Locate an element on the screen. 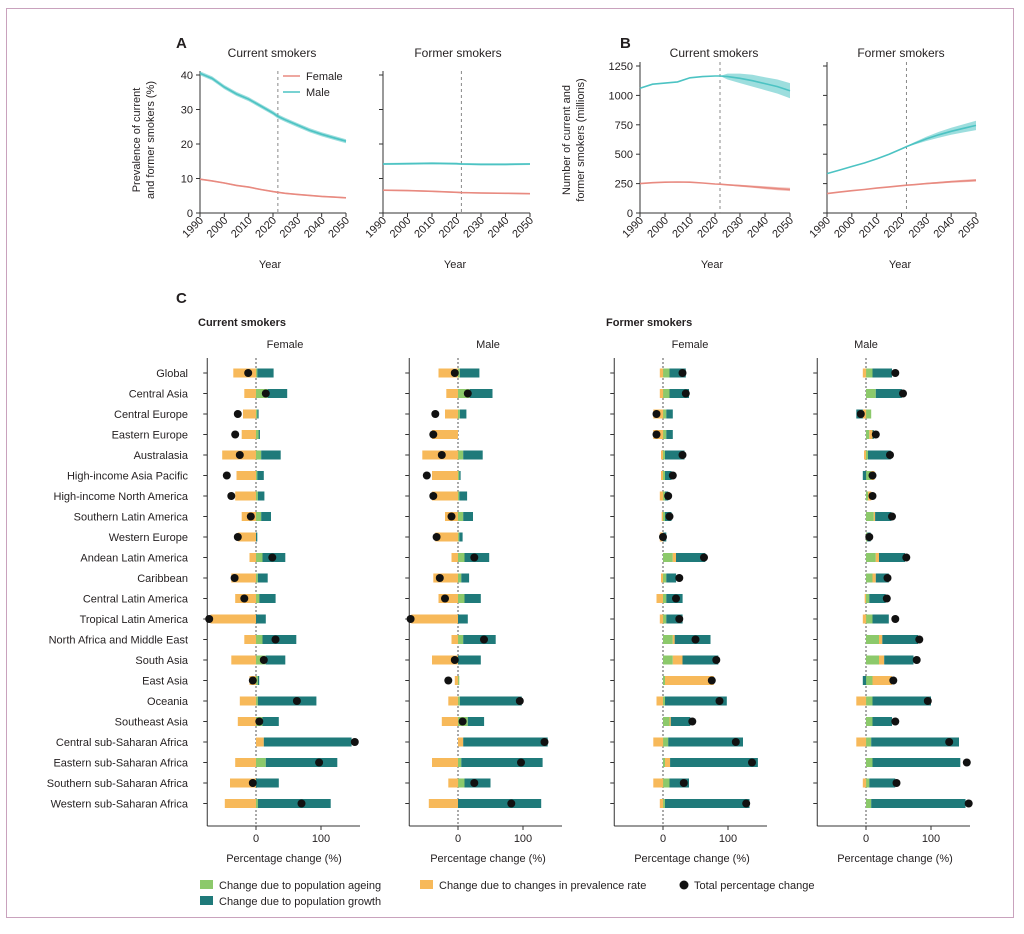 This screenshot has width=1024, height=934. b-right-title: Former smokers is located at coordinates (900, 53).